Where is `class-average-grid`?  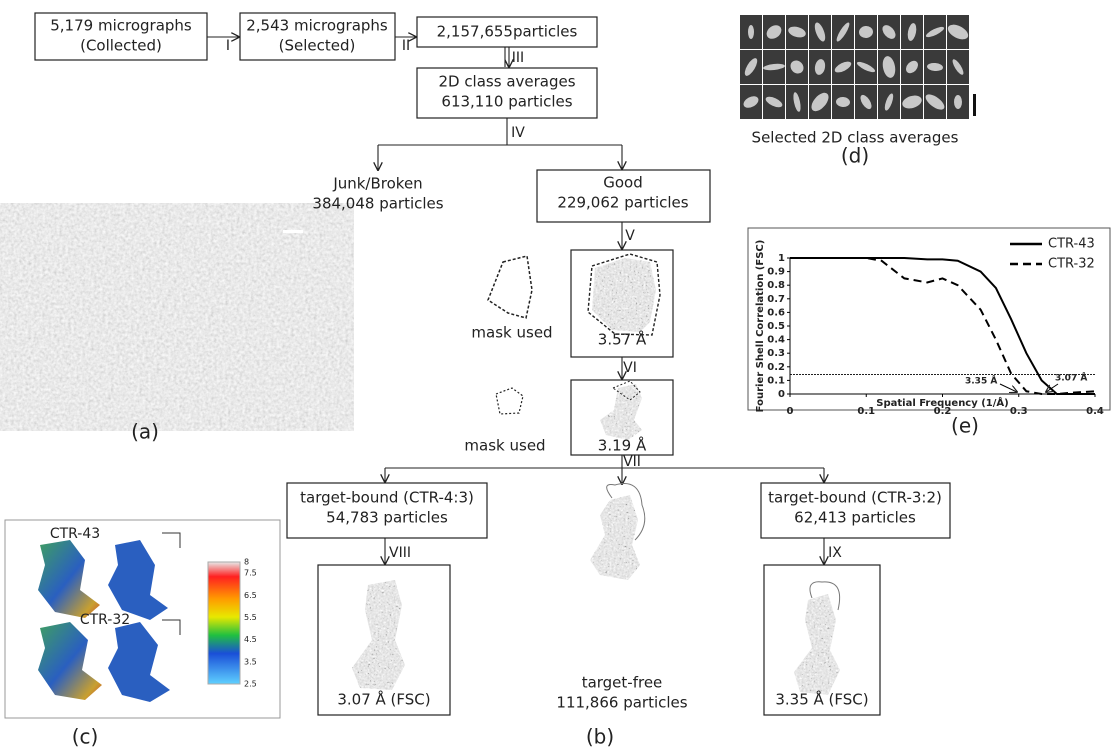 class-average-grid is located at coordinates (854, 67).